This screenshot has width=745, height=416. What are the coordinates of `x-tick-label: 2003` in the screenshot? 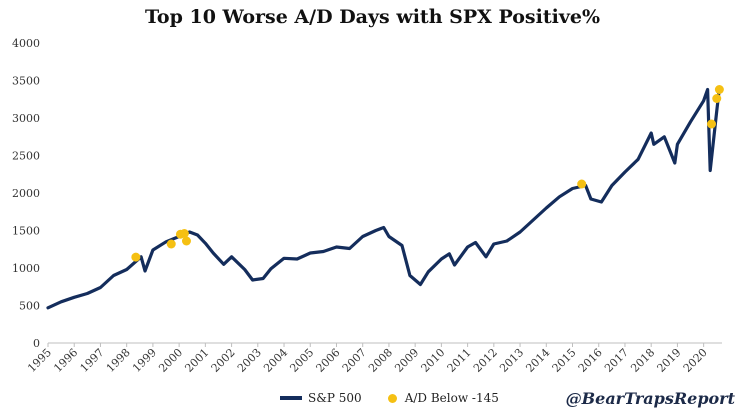 It's located at (249, 360).